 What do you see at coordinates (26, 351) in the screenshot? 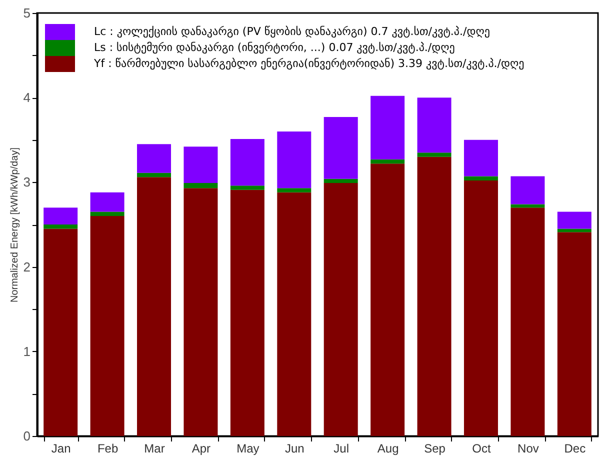
I see `y-tick-label: 1` at bounding box center [26, 351].